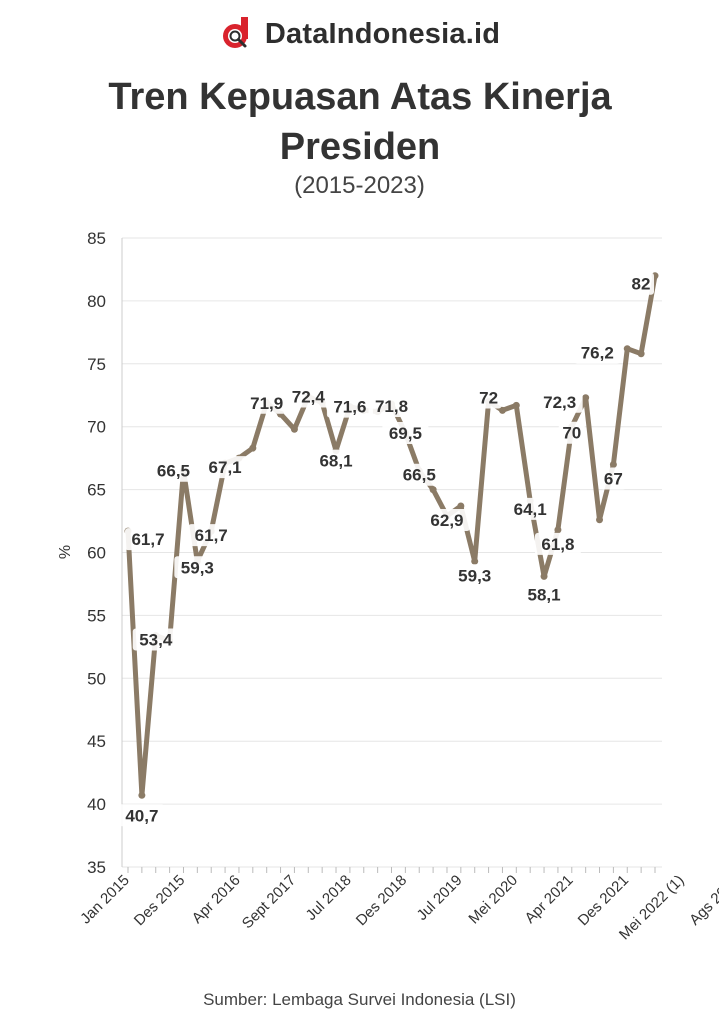 This screenshot has width=719, height=1030. I want to click on x-tick-label: Ags 2022, so click(702, 900).